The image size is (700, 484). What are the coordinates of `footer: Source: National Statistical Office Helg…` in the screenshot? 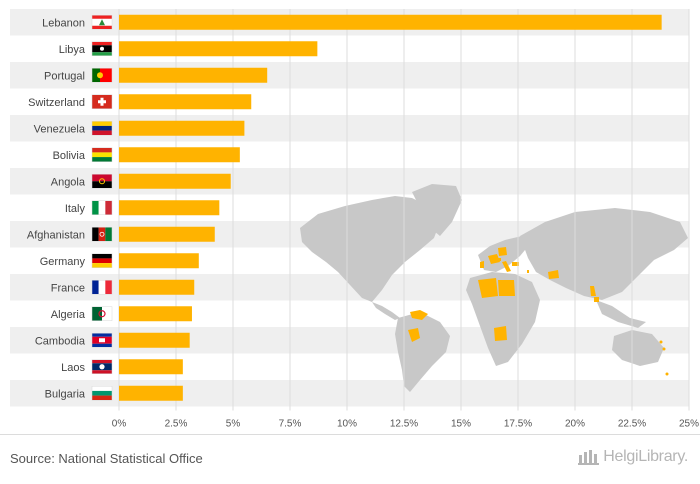 It's located at (350, 459).